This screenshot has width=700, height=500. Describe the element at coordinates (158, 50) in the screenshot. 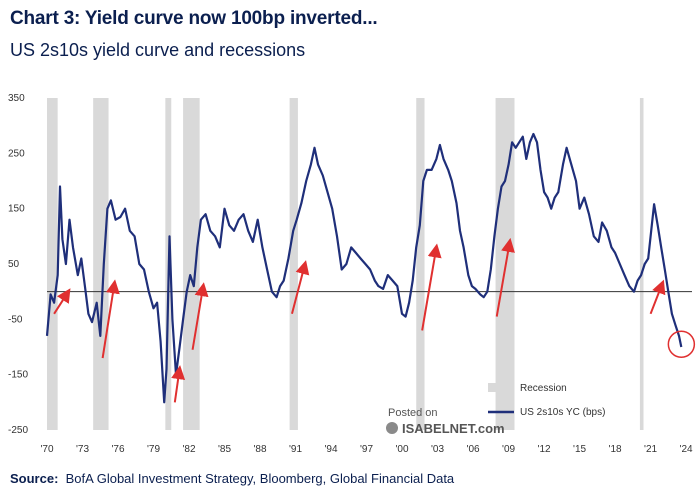

I see `chart-subtitle: US 2s10s yield curve and recessions` at that location.